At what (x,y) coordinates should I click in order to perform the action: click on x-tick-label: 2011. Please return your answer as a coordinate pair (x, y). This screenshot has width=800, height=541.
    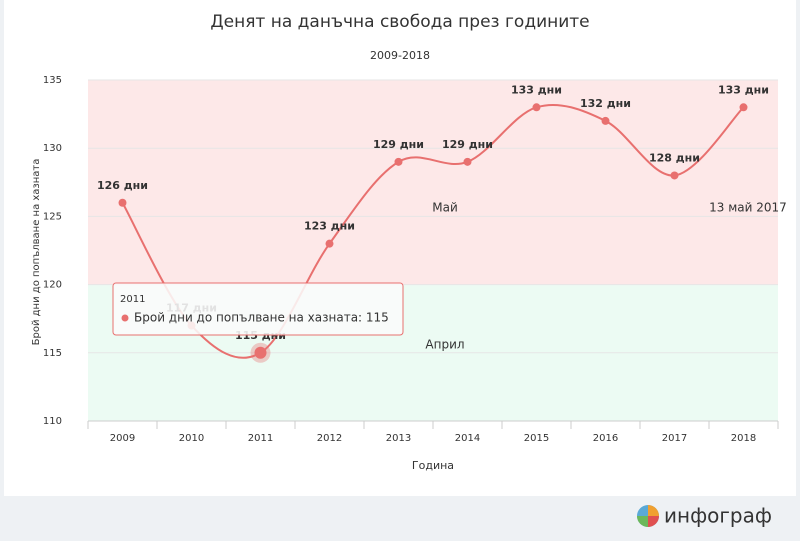
    Looking at the image, I should click on (260, 438).